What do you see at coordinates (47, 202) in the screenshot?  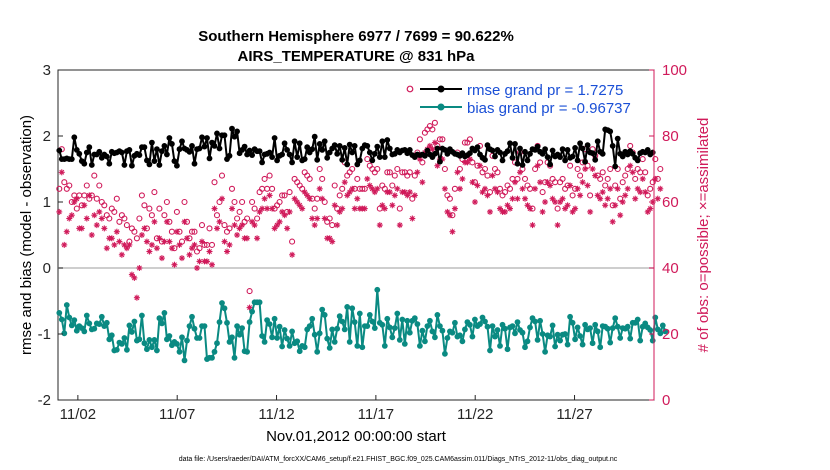 I see `left-tick-label: 1` at bounding box center [47, 202].